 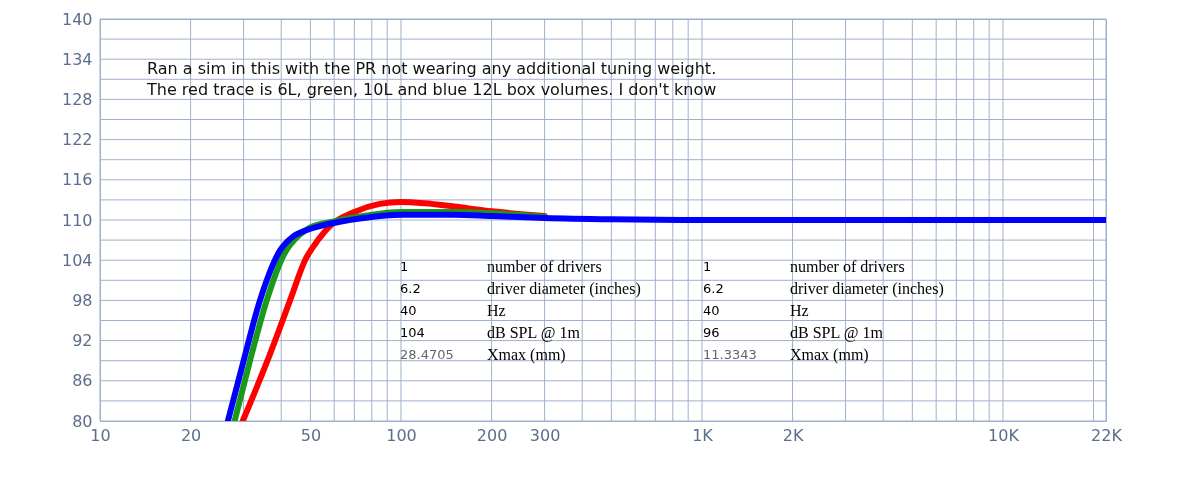 What do you see at coordinates (82, 341) in the screenshot?
I see `y-tick-label: 92` at bounding box center [82, 341].